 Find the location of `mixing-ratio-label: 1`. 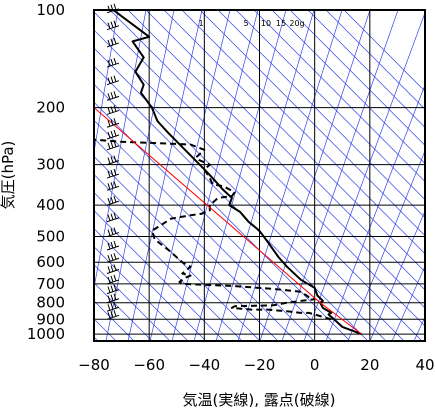

mixing-ratio-label: 1 is located at coordinates (200, 23).